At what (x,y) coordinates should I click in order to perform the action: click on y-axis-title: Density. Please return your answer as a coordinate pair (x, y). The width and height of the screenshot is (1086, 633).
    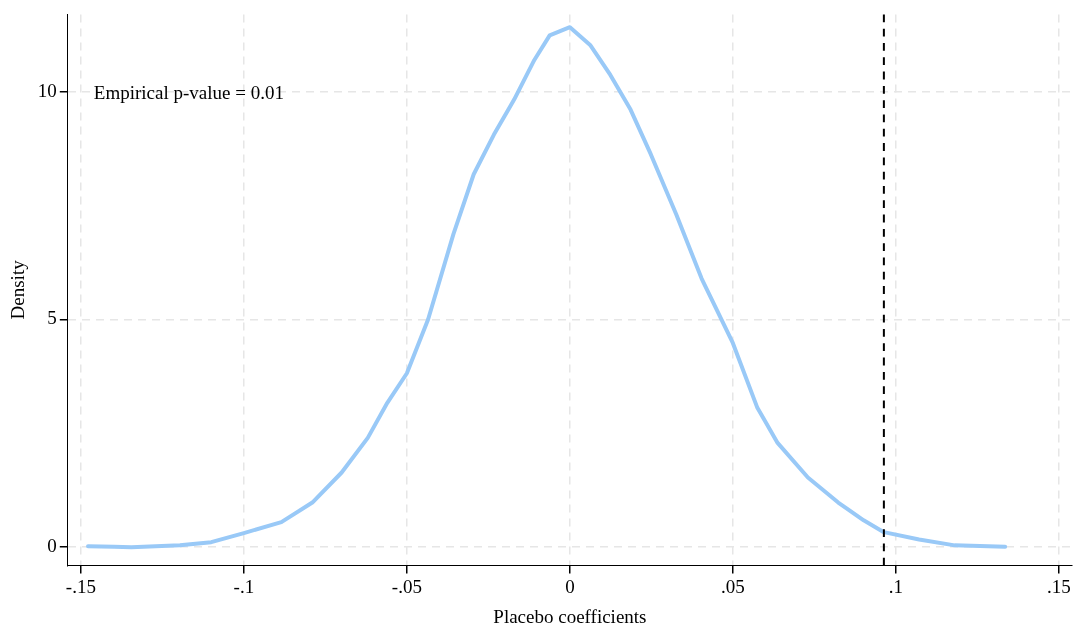
    Looking at the image, I should click on (18, 289).